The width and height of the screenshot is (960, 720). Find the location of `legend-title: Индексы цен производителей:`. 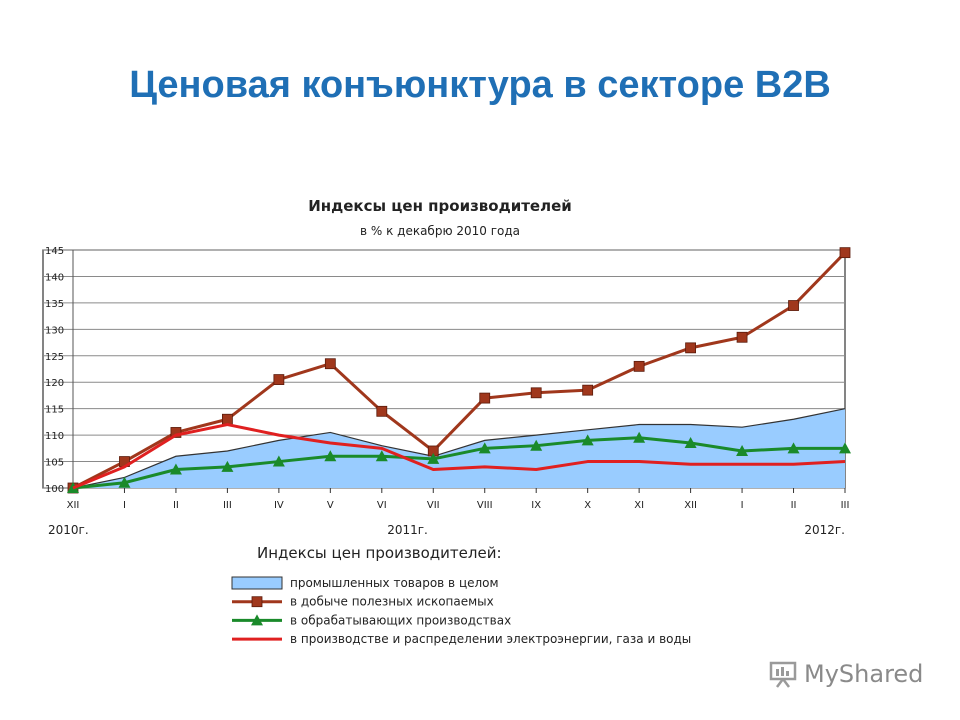

legend-title: Индексы цен производителей: is located at coordinates (379, 553).